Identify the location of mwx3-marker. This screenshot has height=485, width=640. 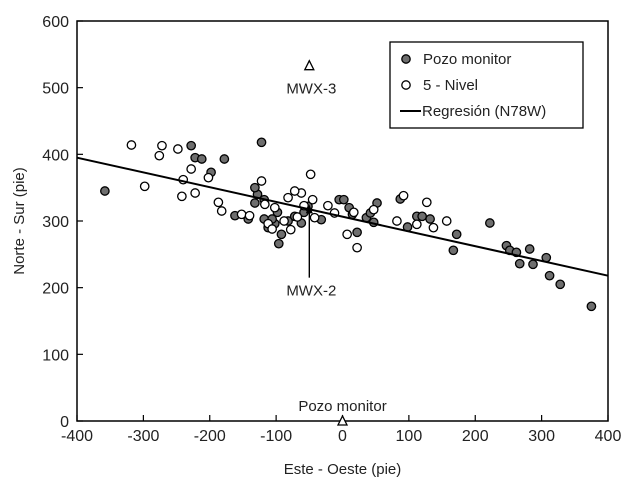
(309, 65).